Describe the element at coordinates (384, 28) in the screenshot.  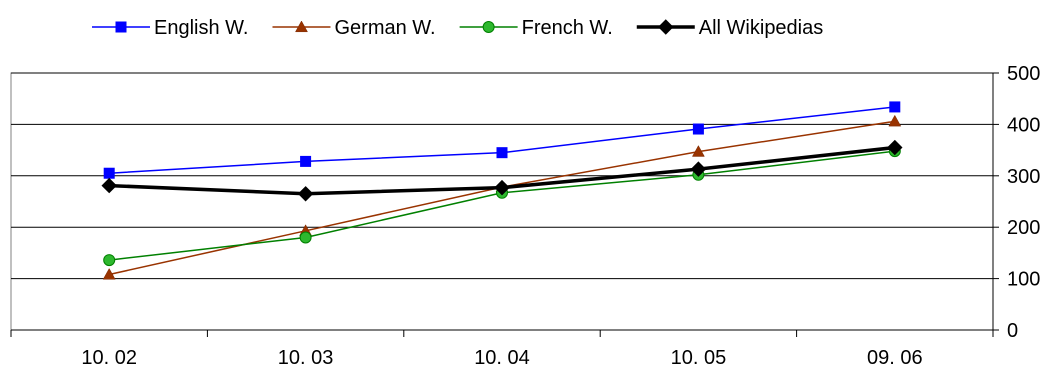
I see `legend-label: German W.` at that location.